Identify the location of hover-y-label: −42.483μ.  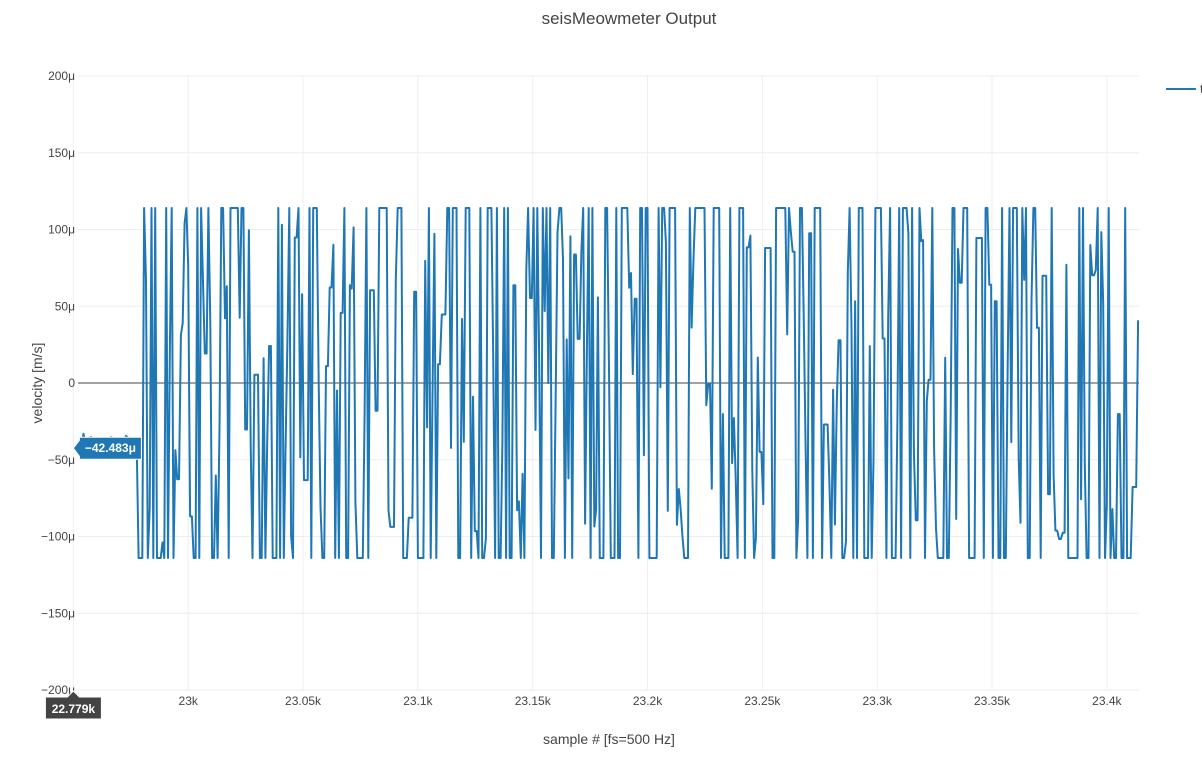
(107, 448).